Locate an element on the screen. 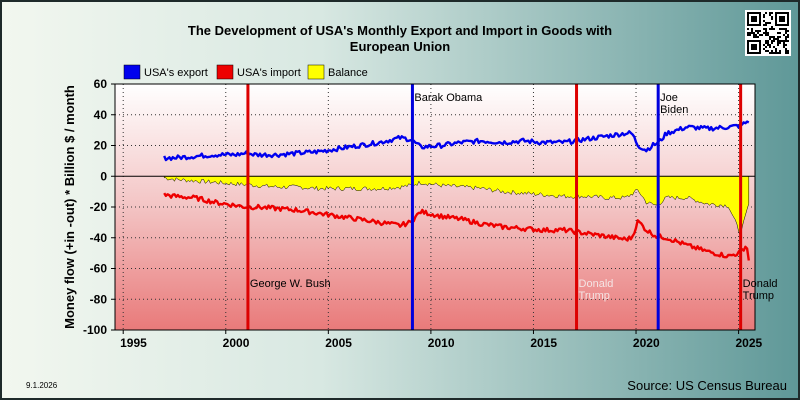  x-axis-ticks: 1995 2000 2005 2010 2015 2020 2025 is located at coordinates (441, 340).